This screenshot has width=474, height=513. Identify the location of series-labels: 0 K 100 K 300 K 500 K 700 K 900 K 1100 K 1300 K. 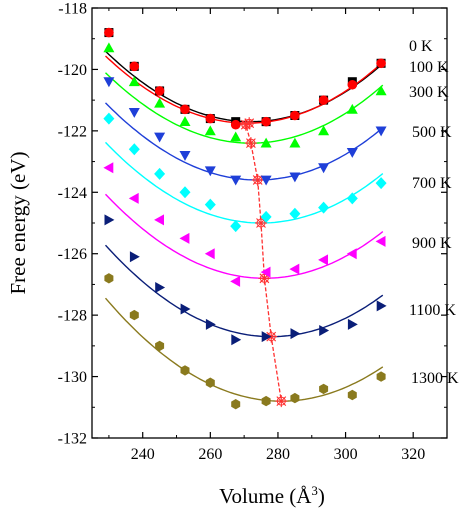
(434, 212).